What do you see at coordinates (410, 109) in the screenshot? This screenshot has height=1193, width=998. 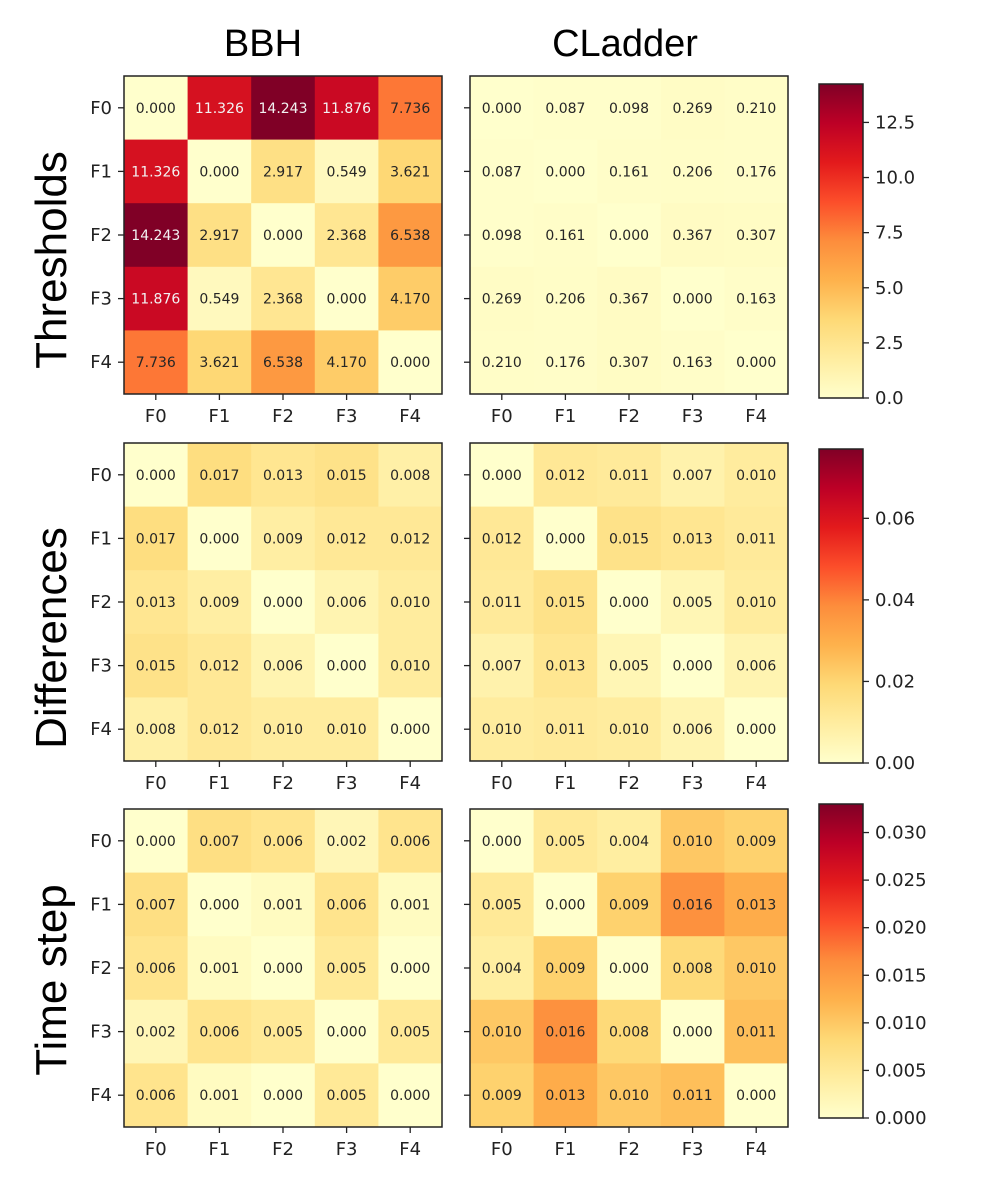 I see `cell-value-label: 7.736` at bounding box center [410, 109].